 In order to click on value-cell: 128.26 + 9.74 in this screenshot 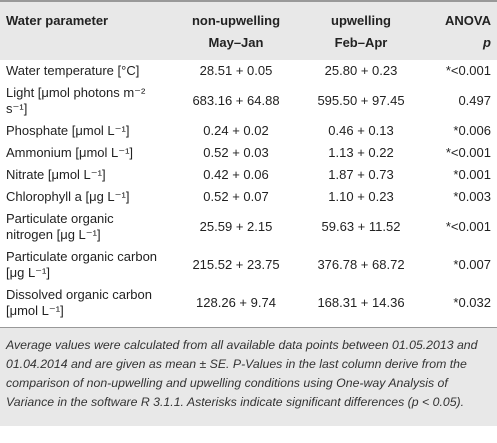, I will do `click(236, 302)`.